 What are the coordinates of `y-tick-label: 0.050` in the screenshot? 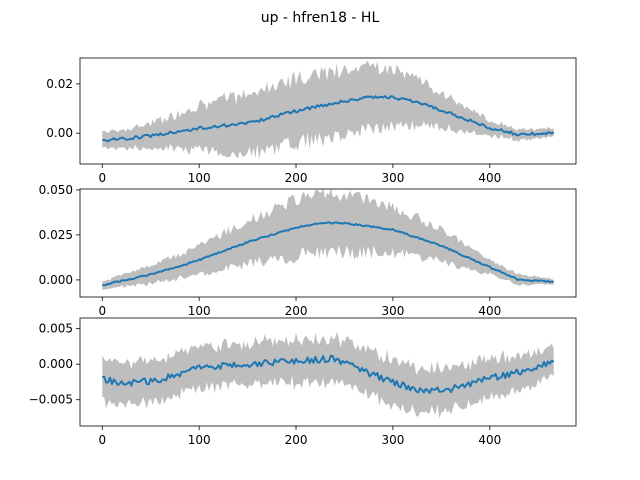 It's located at (56, 190).